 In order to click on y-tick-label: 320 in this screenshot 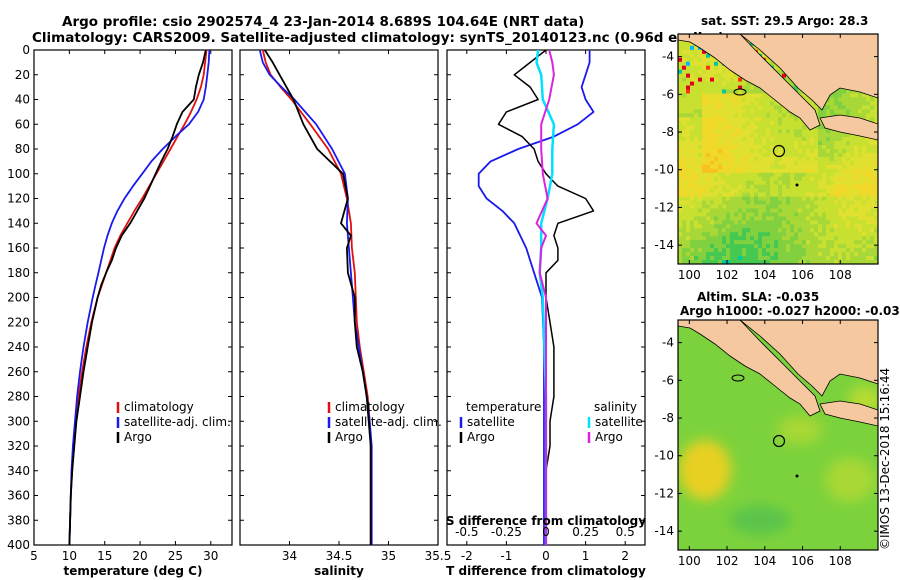, I will do `click(18, 446)`.